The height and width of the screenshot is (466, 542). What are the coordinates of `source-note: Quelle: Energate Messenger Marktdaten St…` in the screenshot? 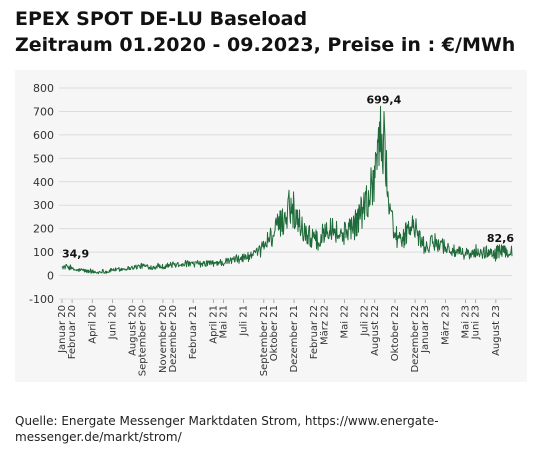 It's located at (227, 429).